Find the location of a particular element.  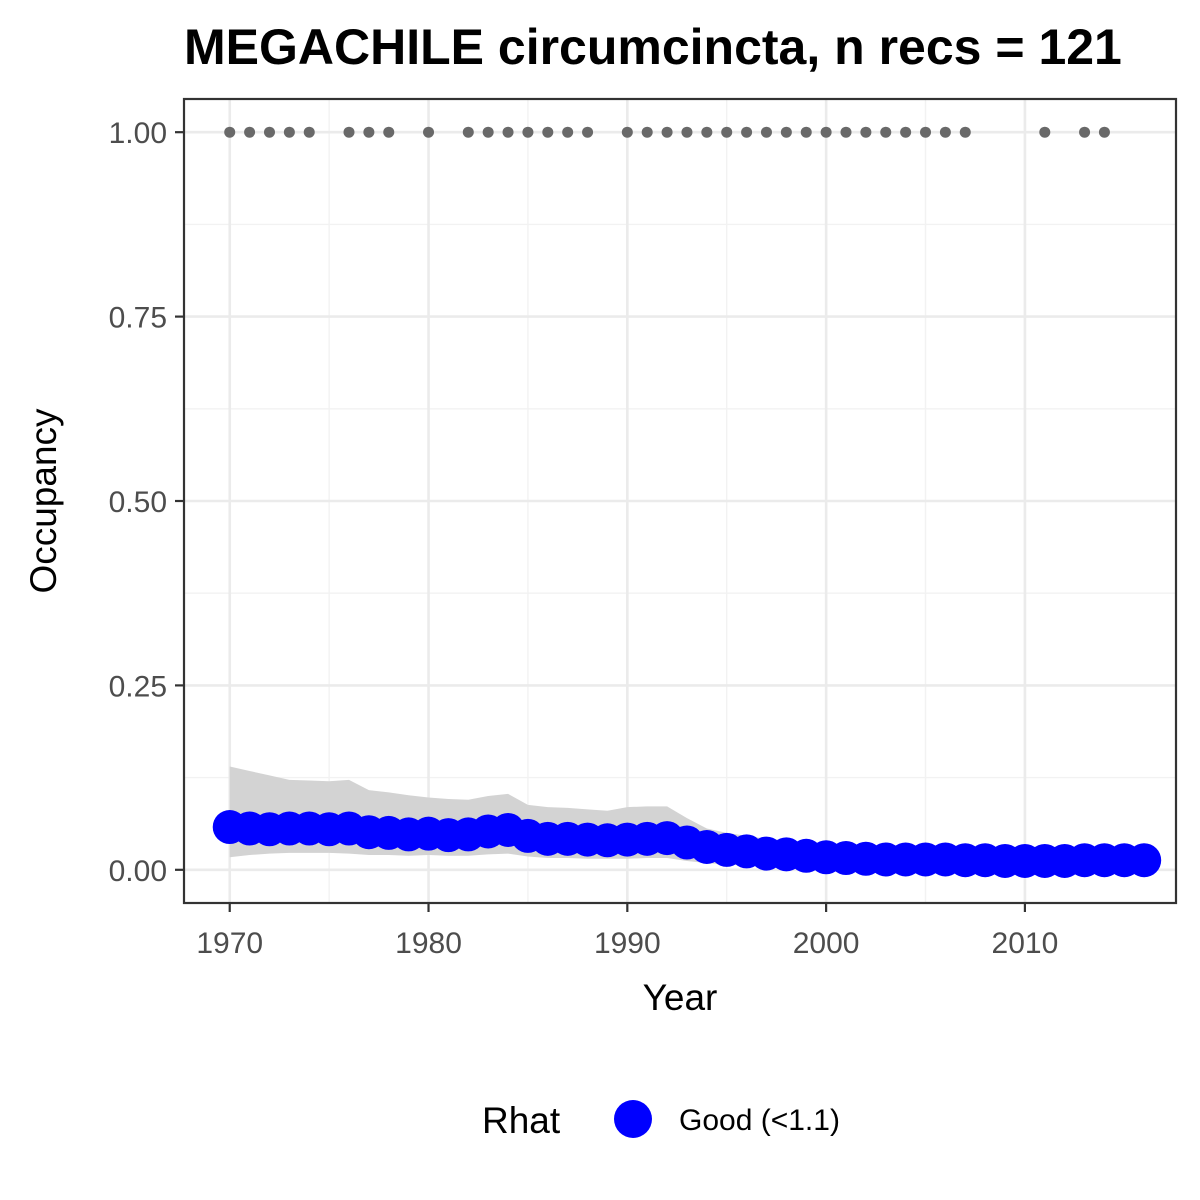

legend: Rhat Good (<1.1) is located at coordinates (661, 1120).